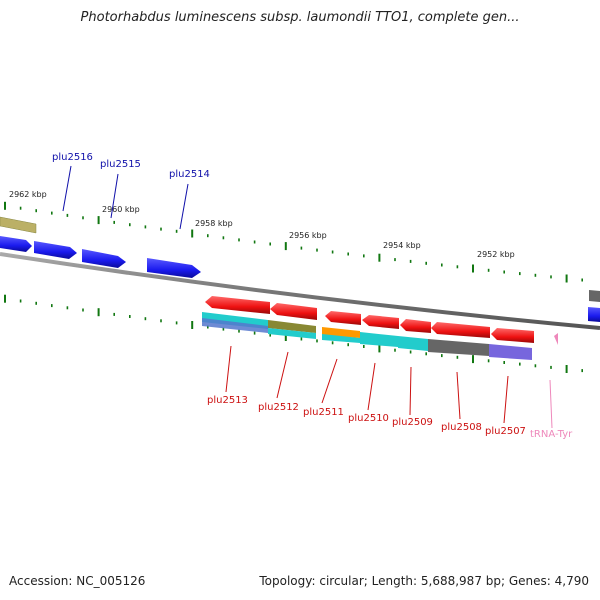  Describe the element at coordinates (594, 314) in the screenshot. I see `gene-arrow-right-edge` at that location.